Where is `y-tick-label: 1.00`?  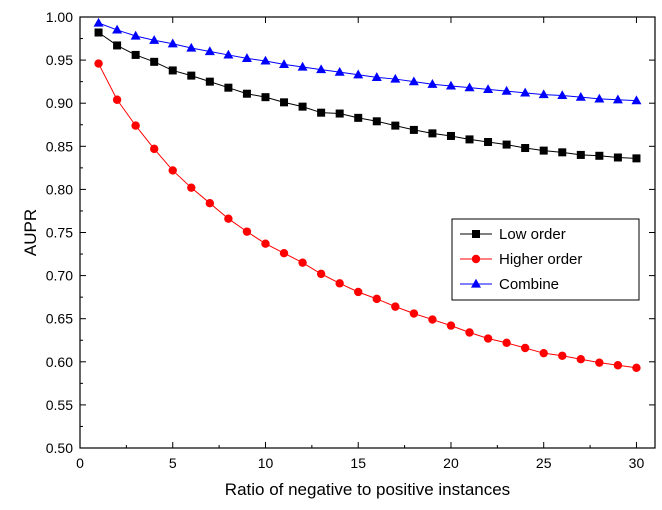
y-tick-label: 1.00 is located at coordinates (59, 17).